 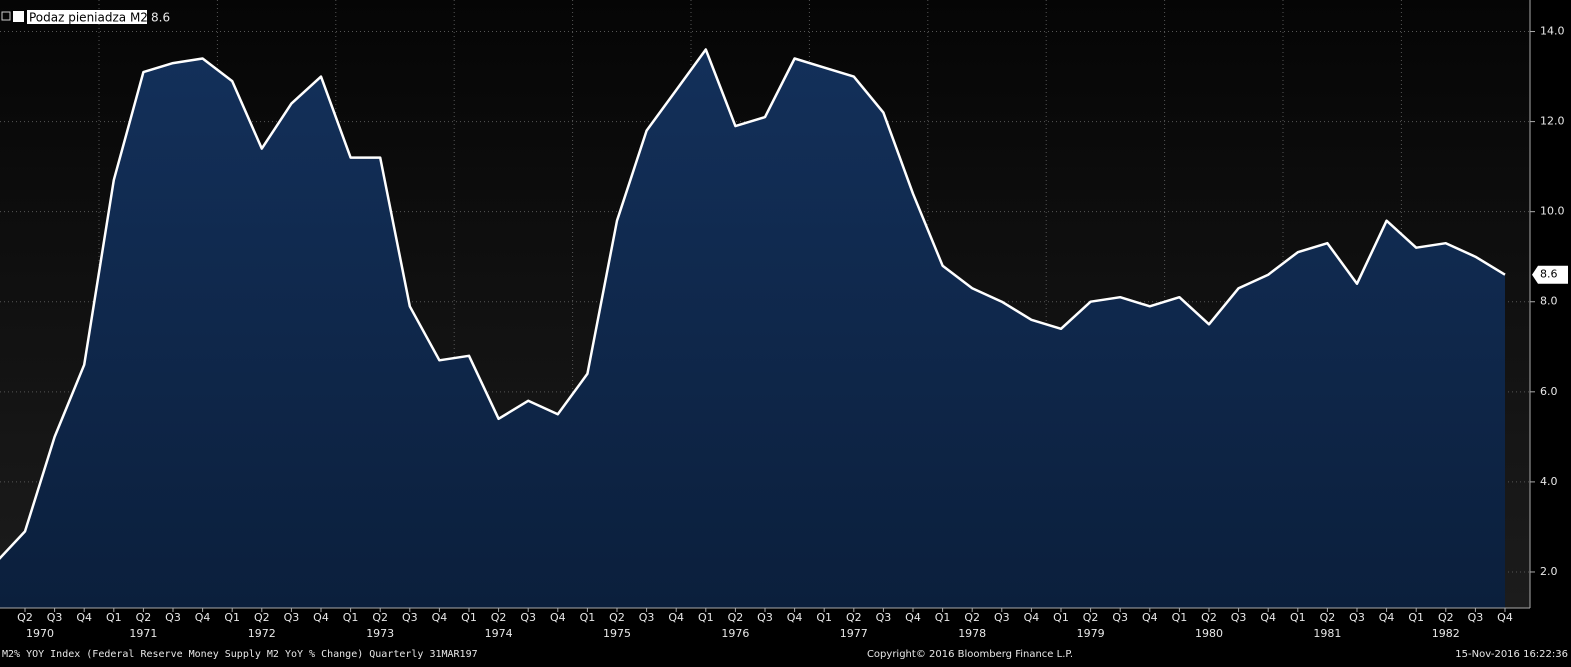 What do you see at coordinates (6, 16) in the screenshot?
I see `legend-toggle` at bounding box center [6, 16].